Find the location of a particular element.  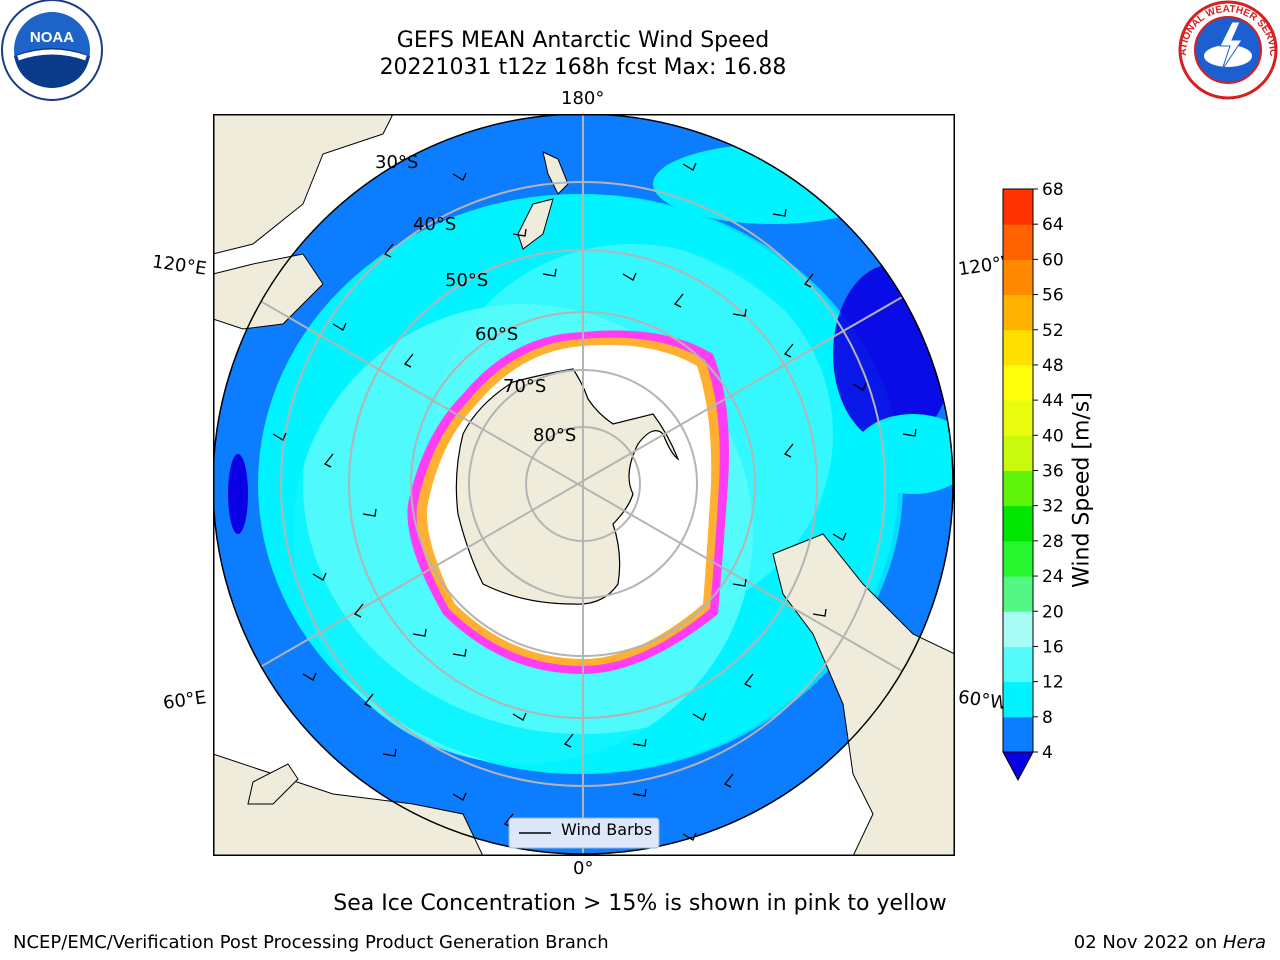

colorbar-tick-label: 68 is located at coordinates (1053, 190).